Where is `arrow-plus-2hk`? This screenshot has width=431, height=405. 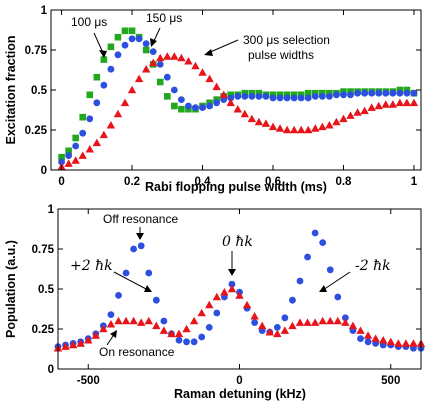 arrow-plus-2hk is located at coordinates (131, 281).